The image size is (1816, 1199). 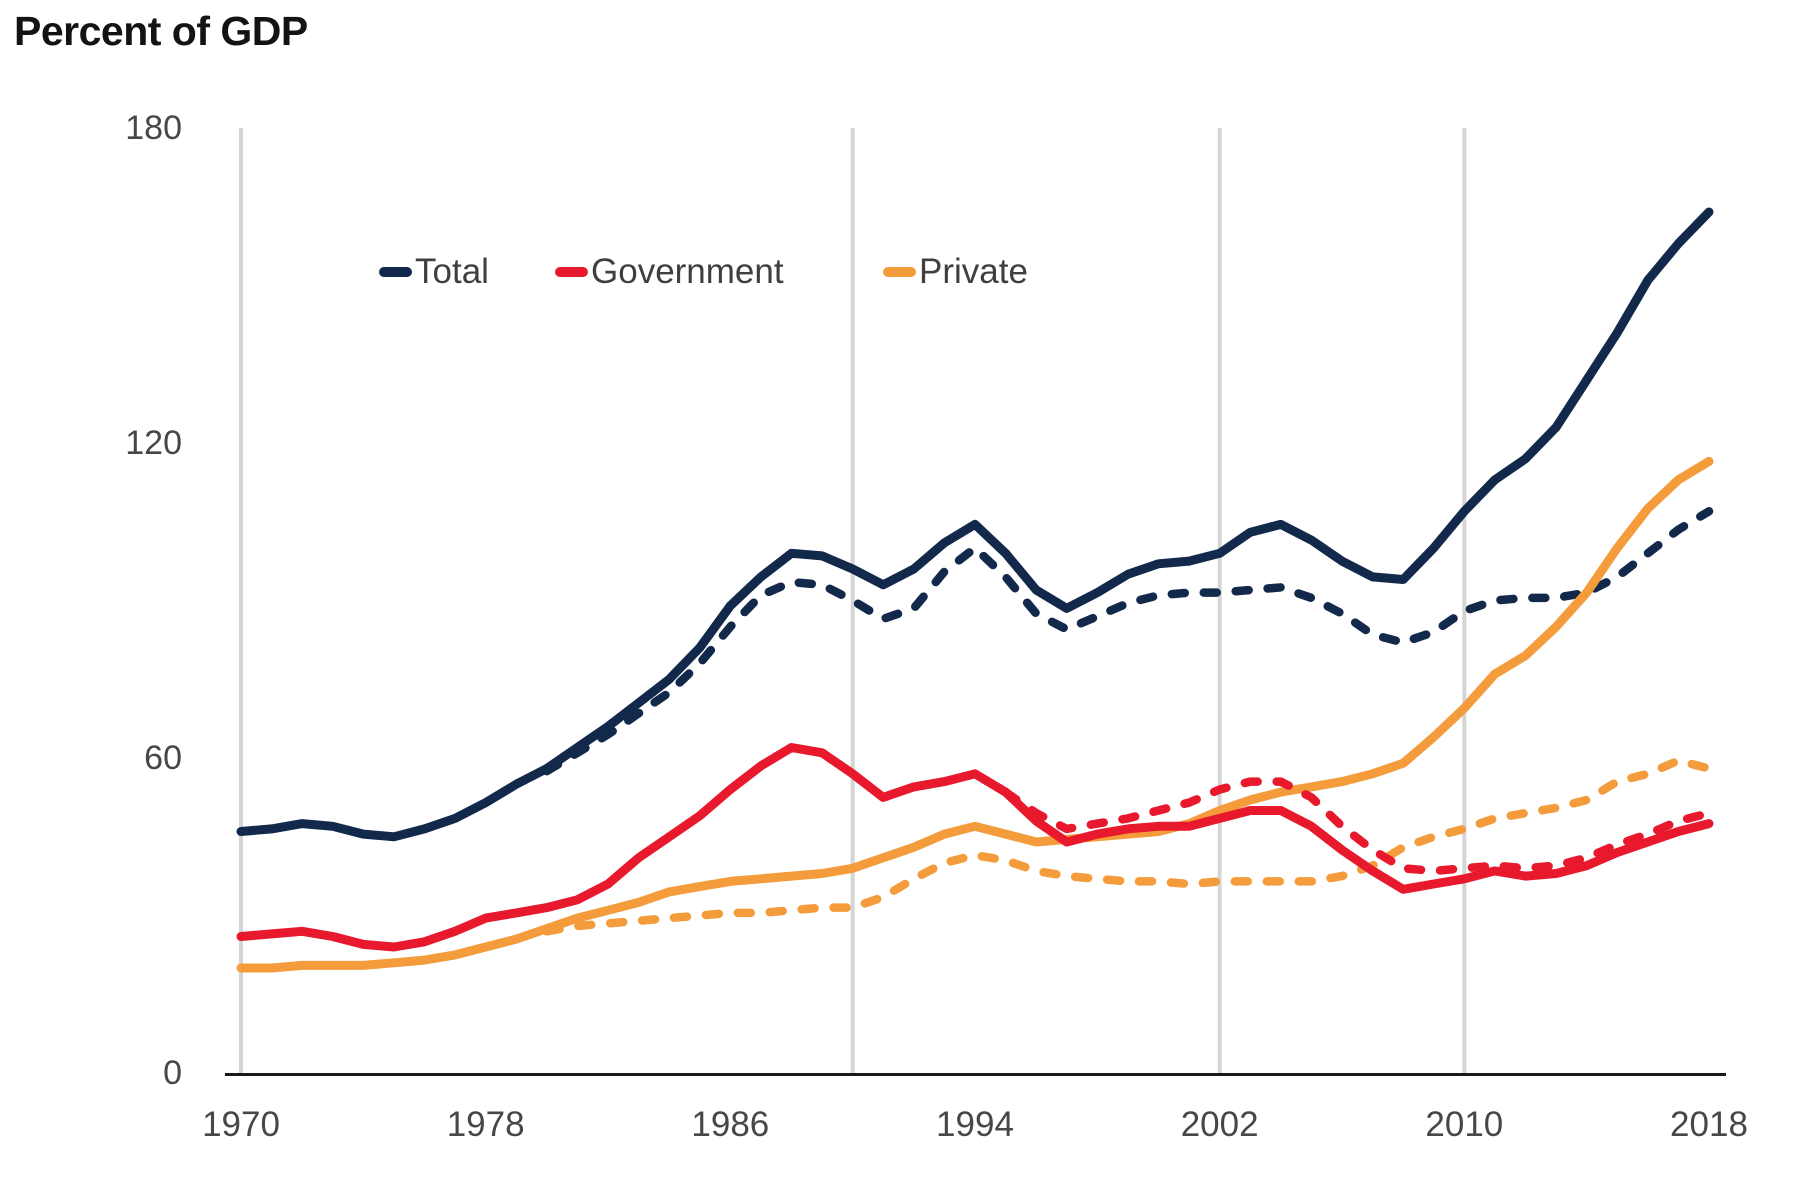 What do you see at coordinates (485, 1124) in the screenshot?
I see `x-tick-label-1978: 1978` at bounding box center [485, 1124].